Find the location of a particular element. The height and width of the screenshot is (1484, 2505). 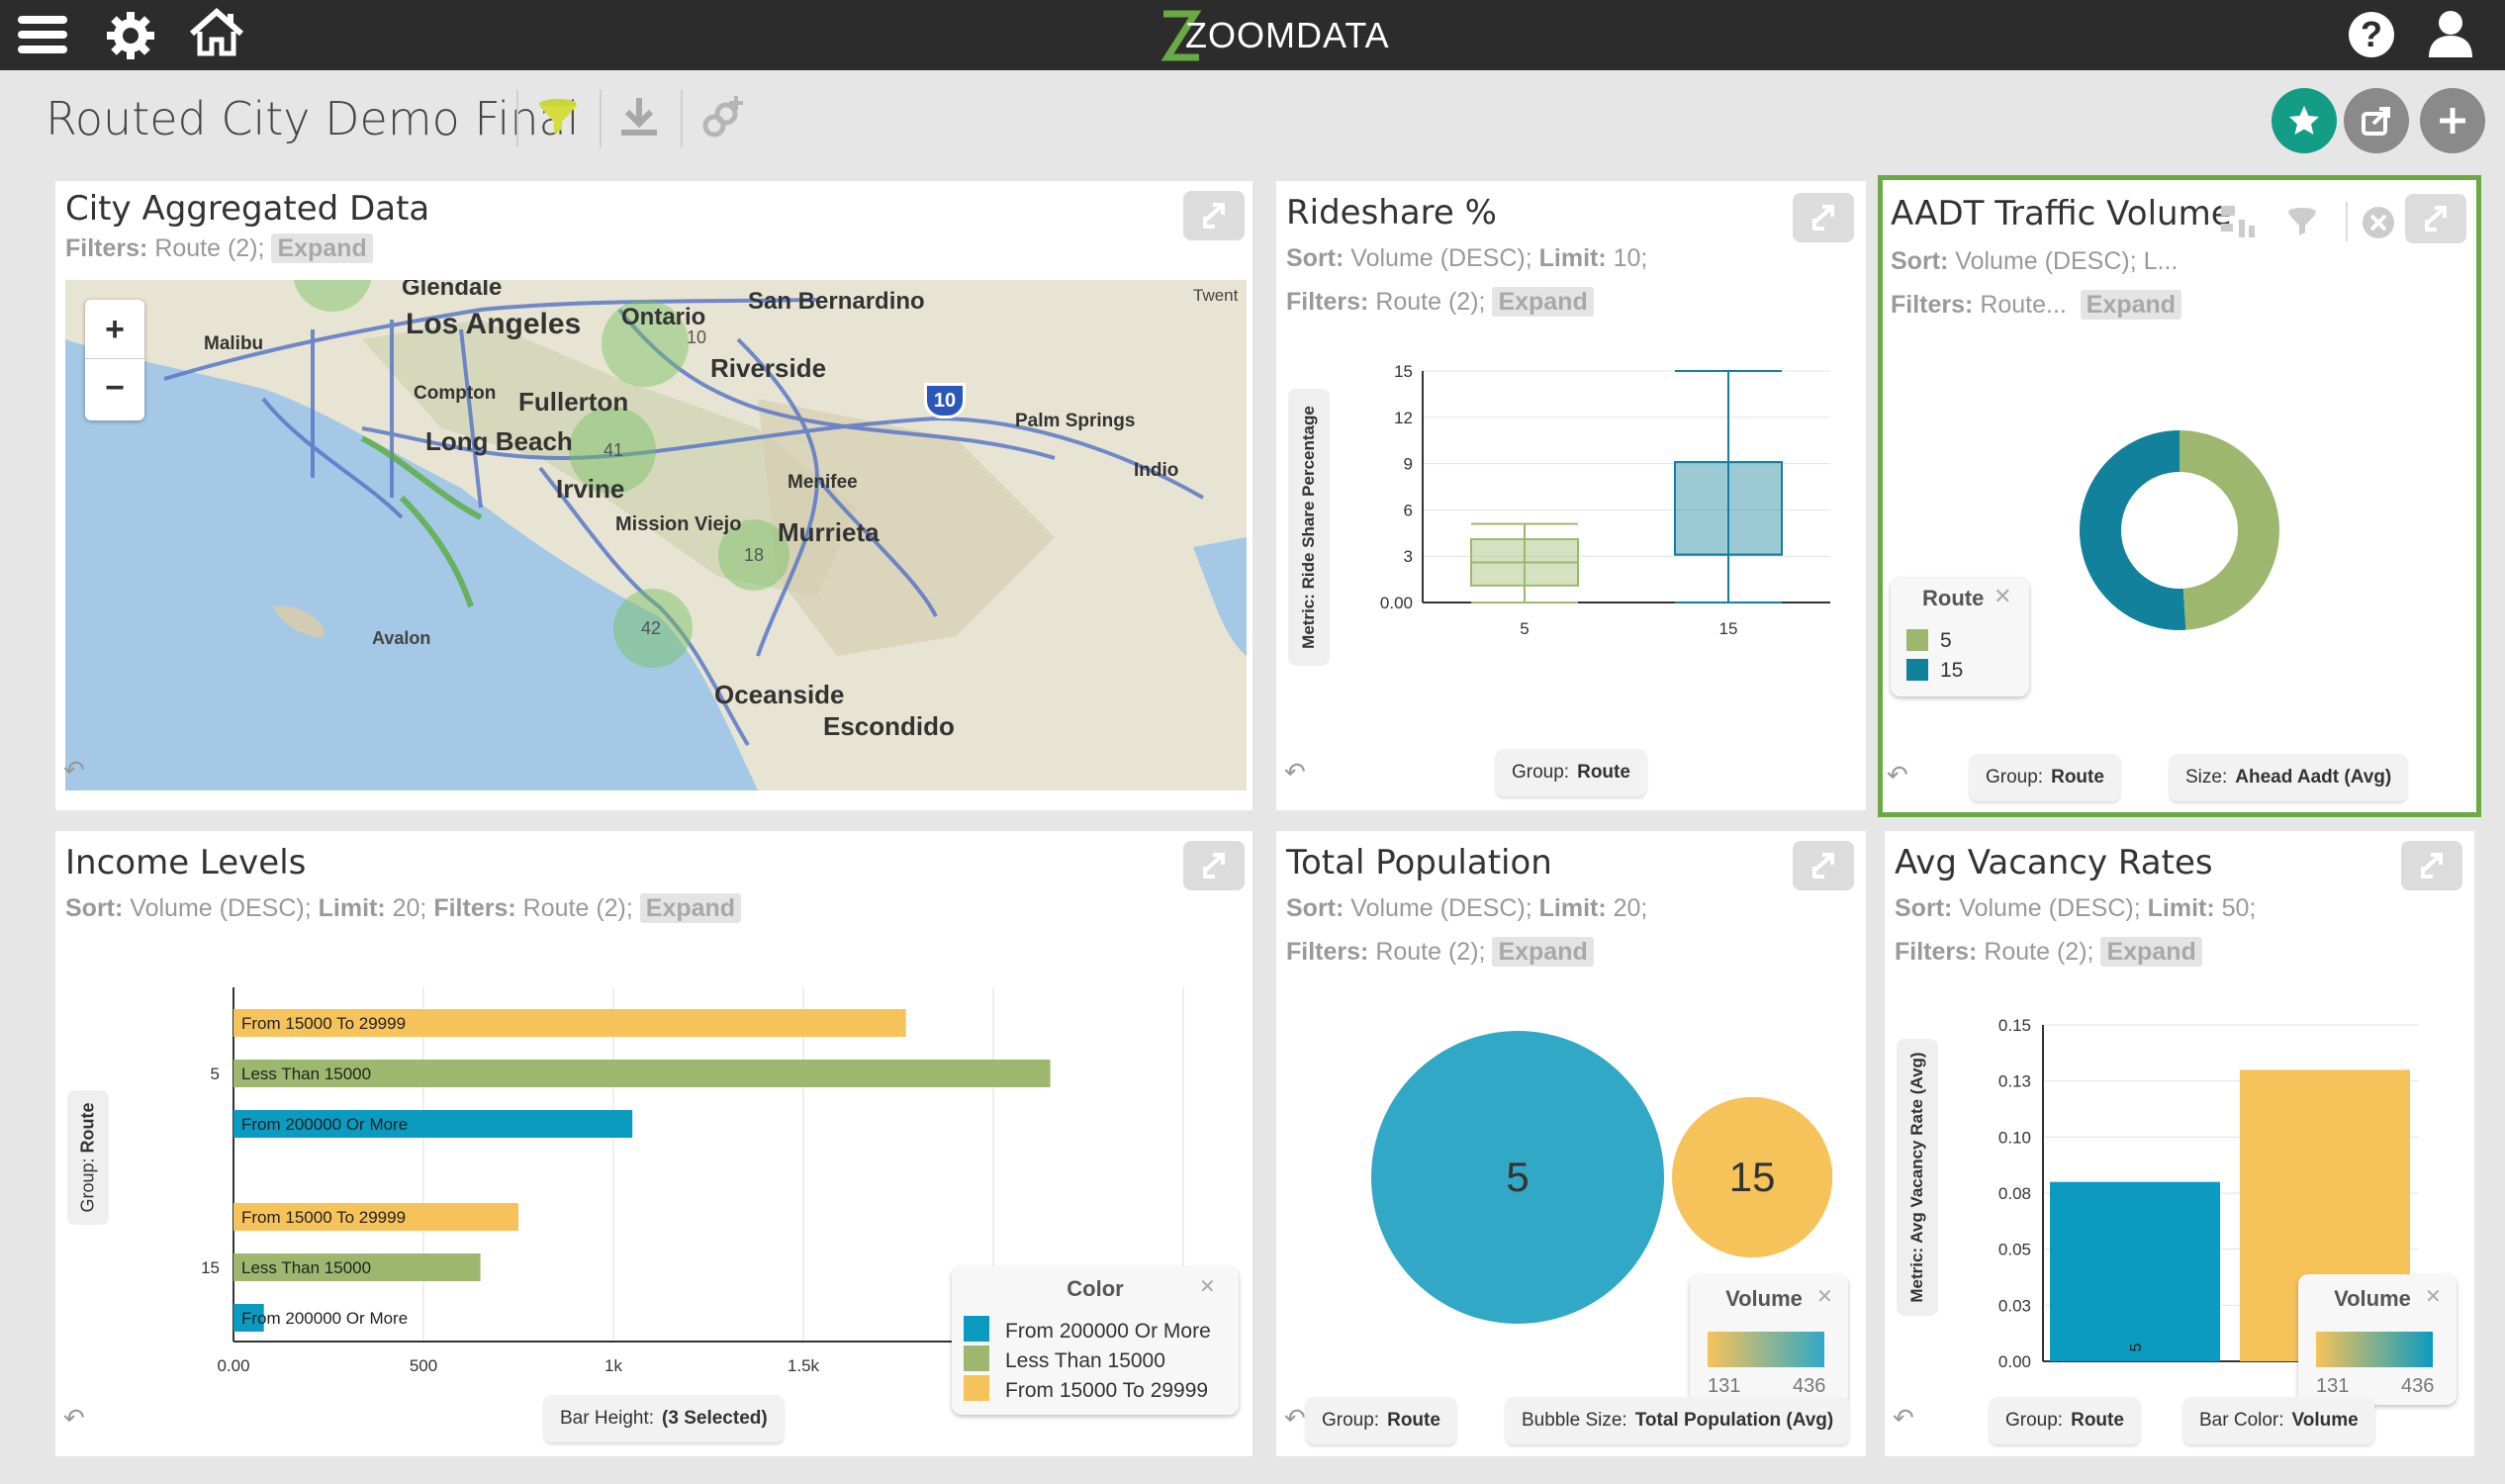

bar-height-pill: Bar Height: (3 Selected) is located at coordinates (664, 1418).